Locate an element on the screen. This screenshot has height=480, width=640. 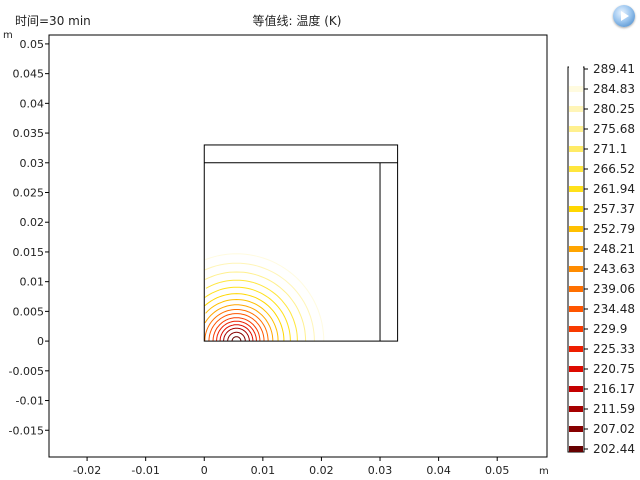
y-tick-label: -0.005 is located at coordinates (26, 371).